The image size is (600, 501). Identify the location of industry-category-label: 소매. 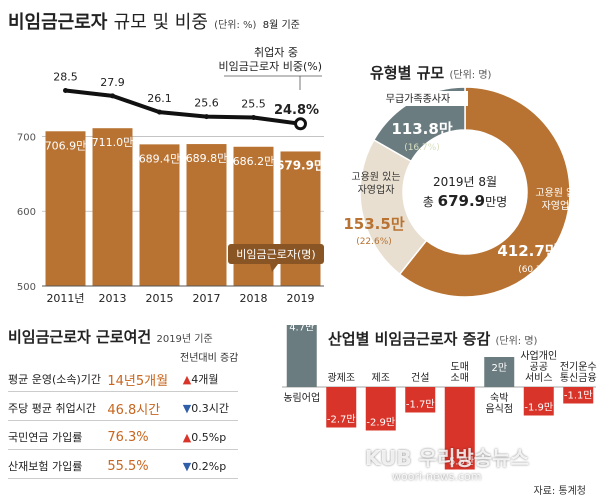
(460, 378).